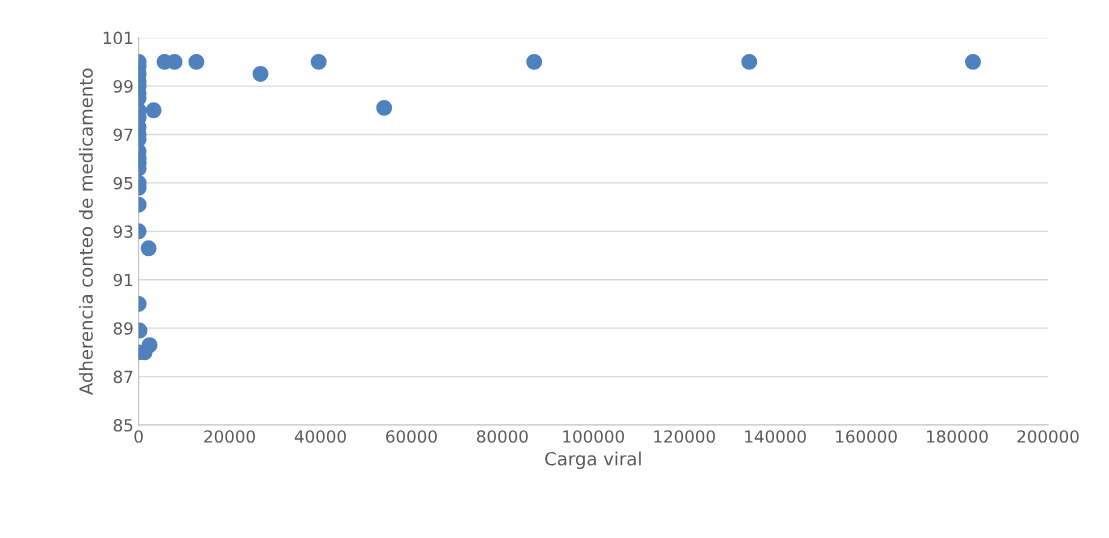  Describe the element at coordinates (123, 231) in the screenshot. I see `y-tick-label: 93` at that location.